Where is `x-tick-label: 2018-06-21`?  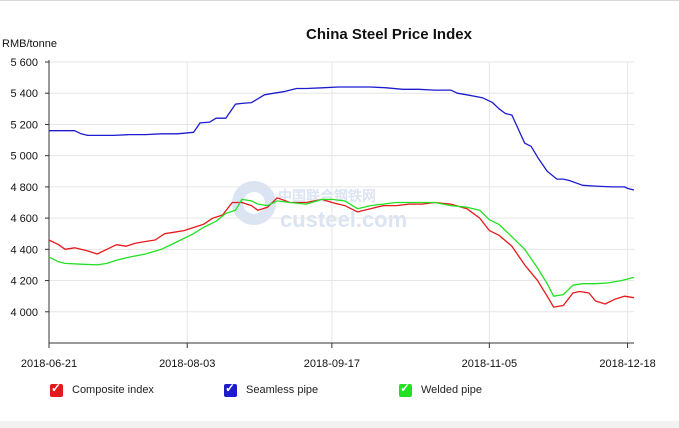 x-tick-label: 2018-06-21 is located at coordinates (49, 364).